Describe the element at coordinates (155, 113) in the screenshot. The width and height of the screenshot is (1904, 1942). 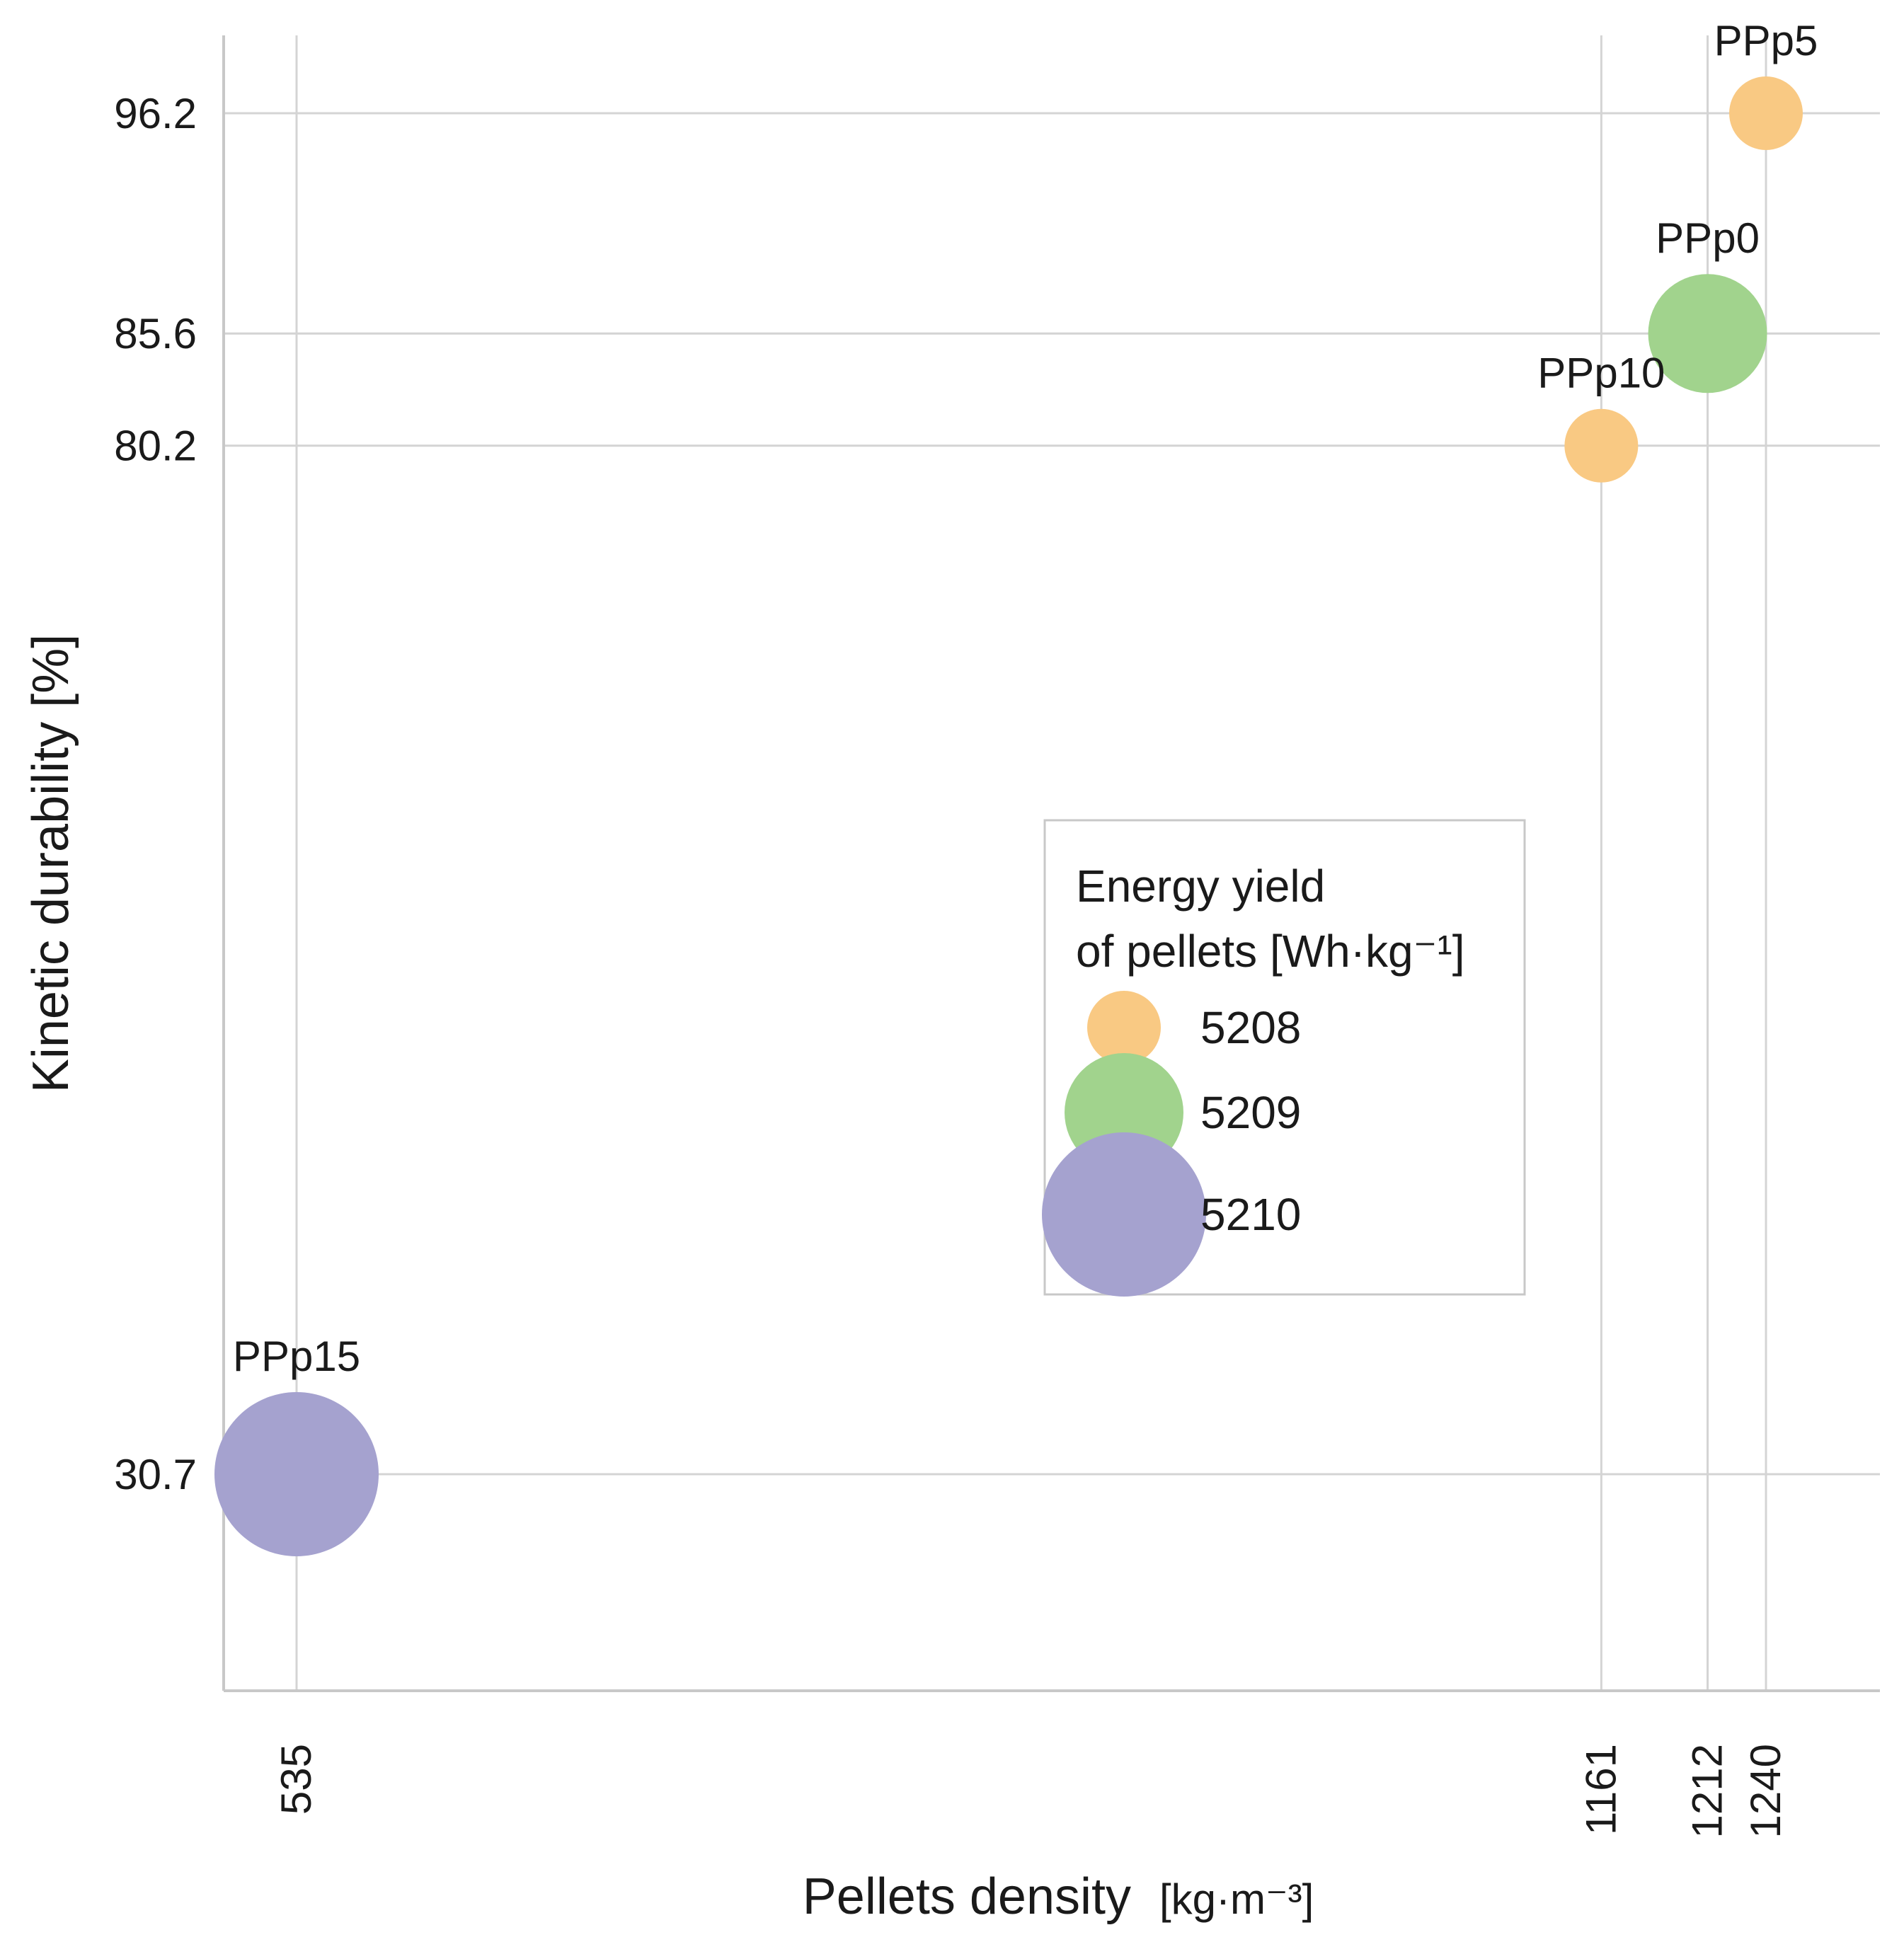
I see `y-tick-label-96.2: 96.2` at that location.